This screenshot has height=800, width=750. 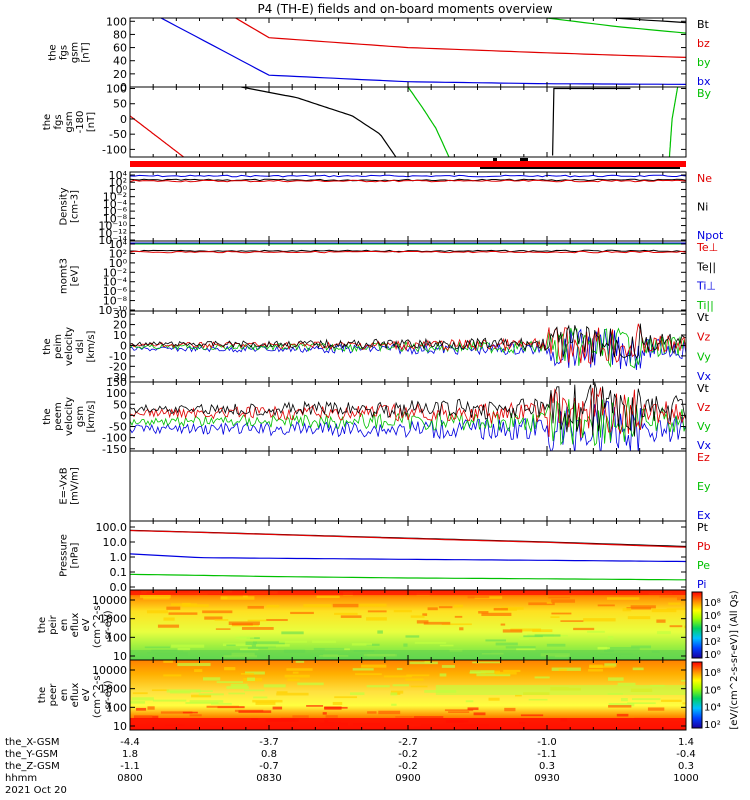 What do you see at coordinates (157, 136) in the screenshot?
I see `series-red` at bounding box center [157, 136].